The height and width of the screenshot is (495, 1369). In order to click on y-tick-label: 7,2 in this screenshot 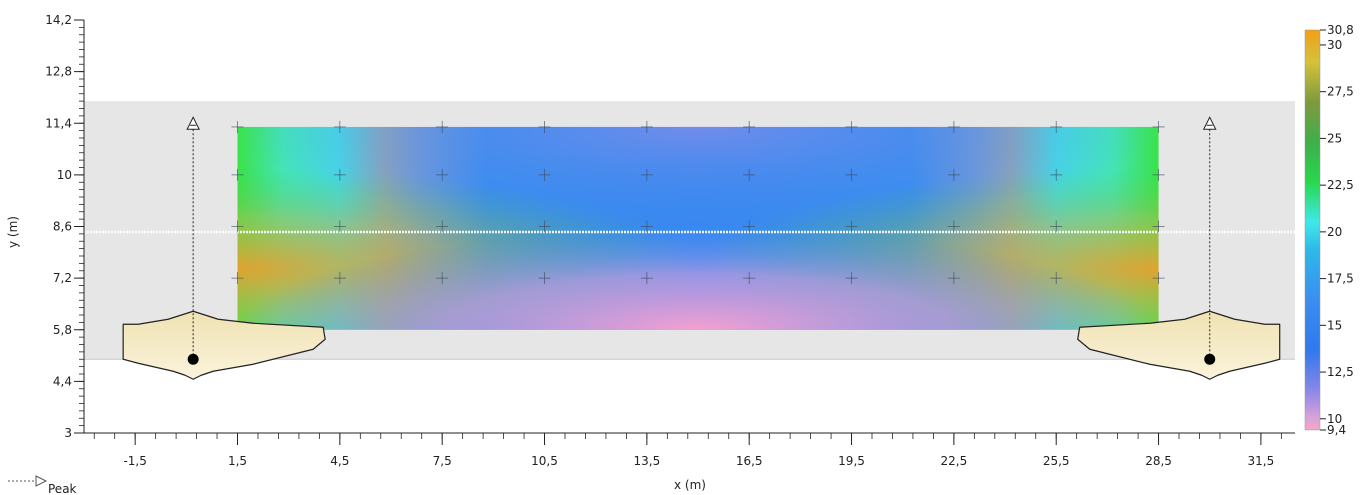, I will do `click(62, 278)`.